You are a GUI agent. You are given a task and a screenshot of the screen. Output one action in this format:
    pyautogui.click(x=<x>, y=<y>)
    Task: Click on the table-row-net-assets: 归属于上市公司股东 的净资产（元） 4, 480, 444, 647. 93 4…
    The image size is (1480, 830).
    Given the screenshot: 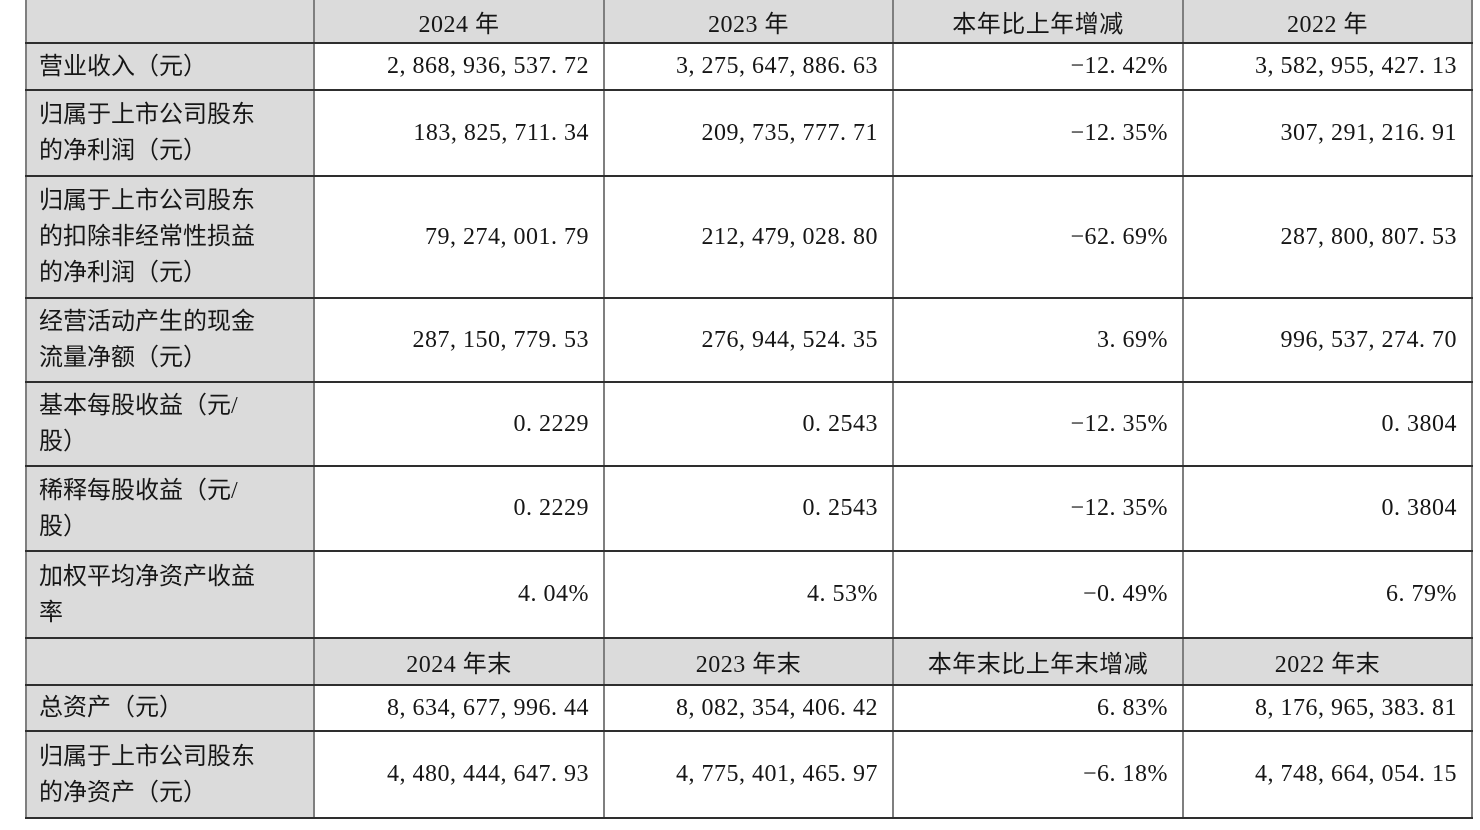 What is the action you would take?
    pyautogui.click(x=749, y=774)
    